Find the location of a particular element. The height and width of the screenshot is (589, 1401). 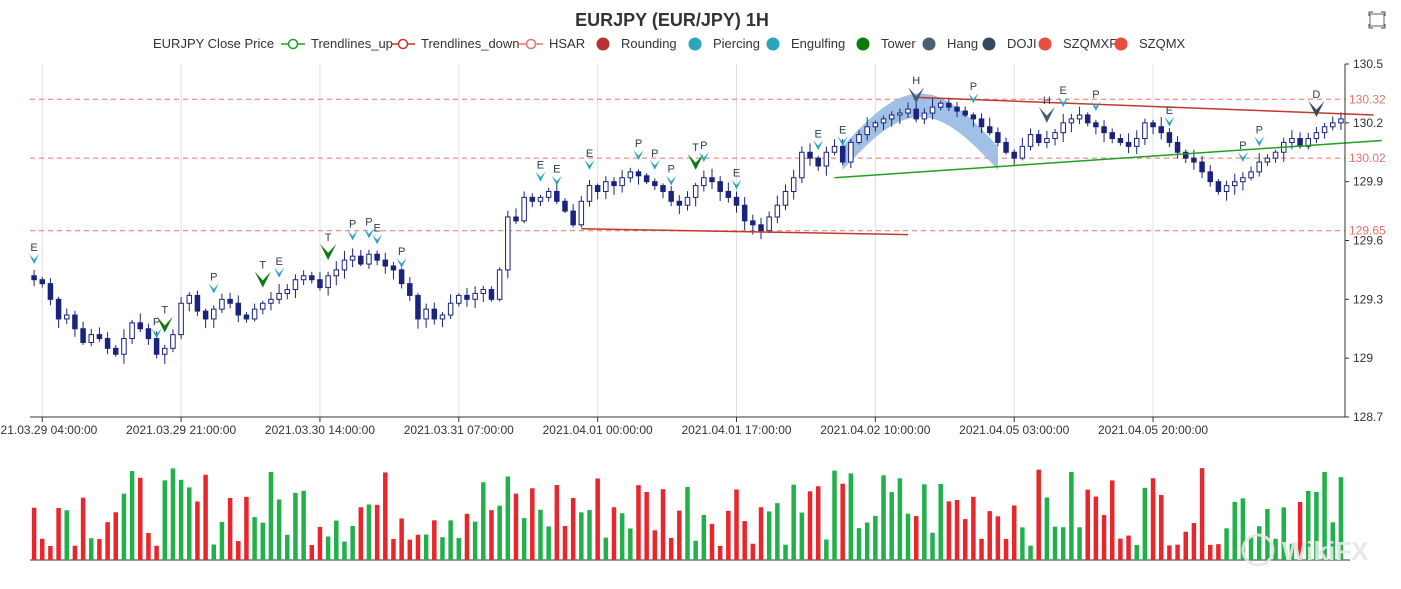

legend-item: Rounding is located at coordinates (636, 43).